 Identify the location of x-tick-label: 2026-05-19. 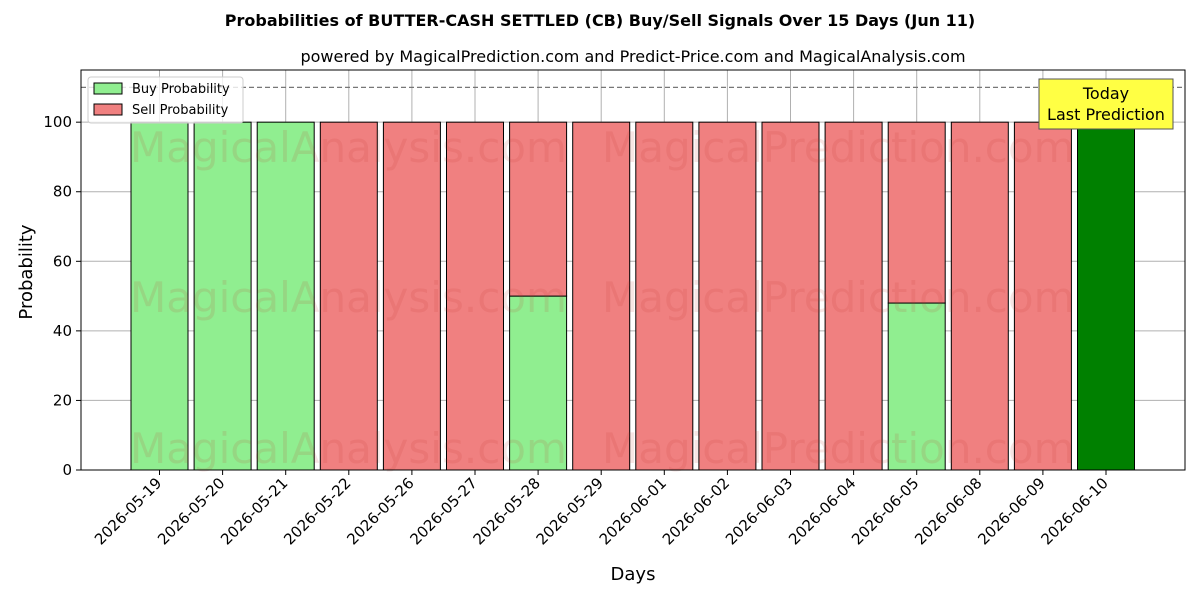
(128, 511).